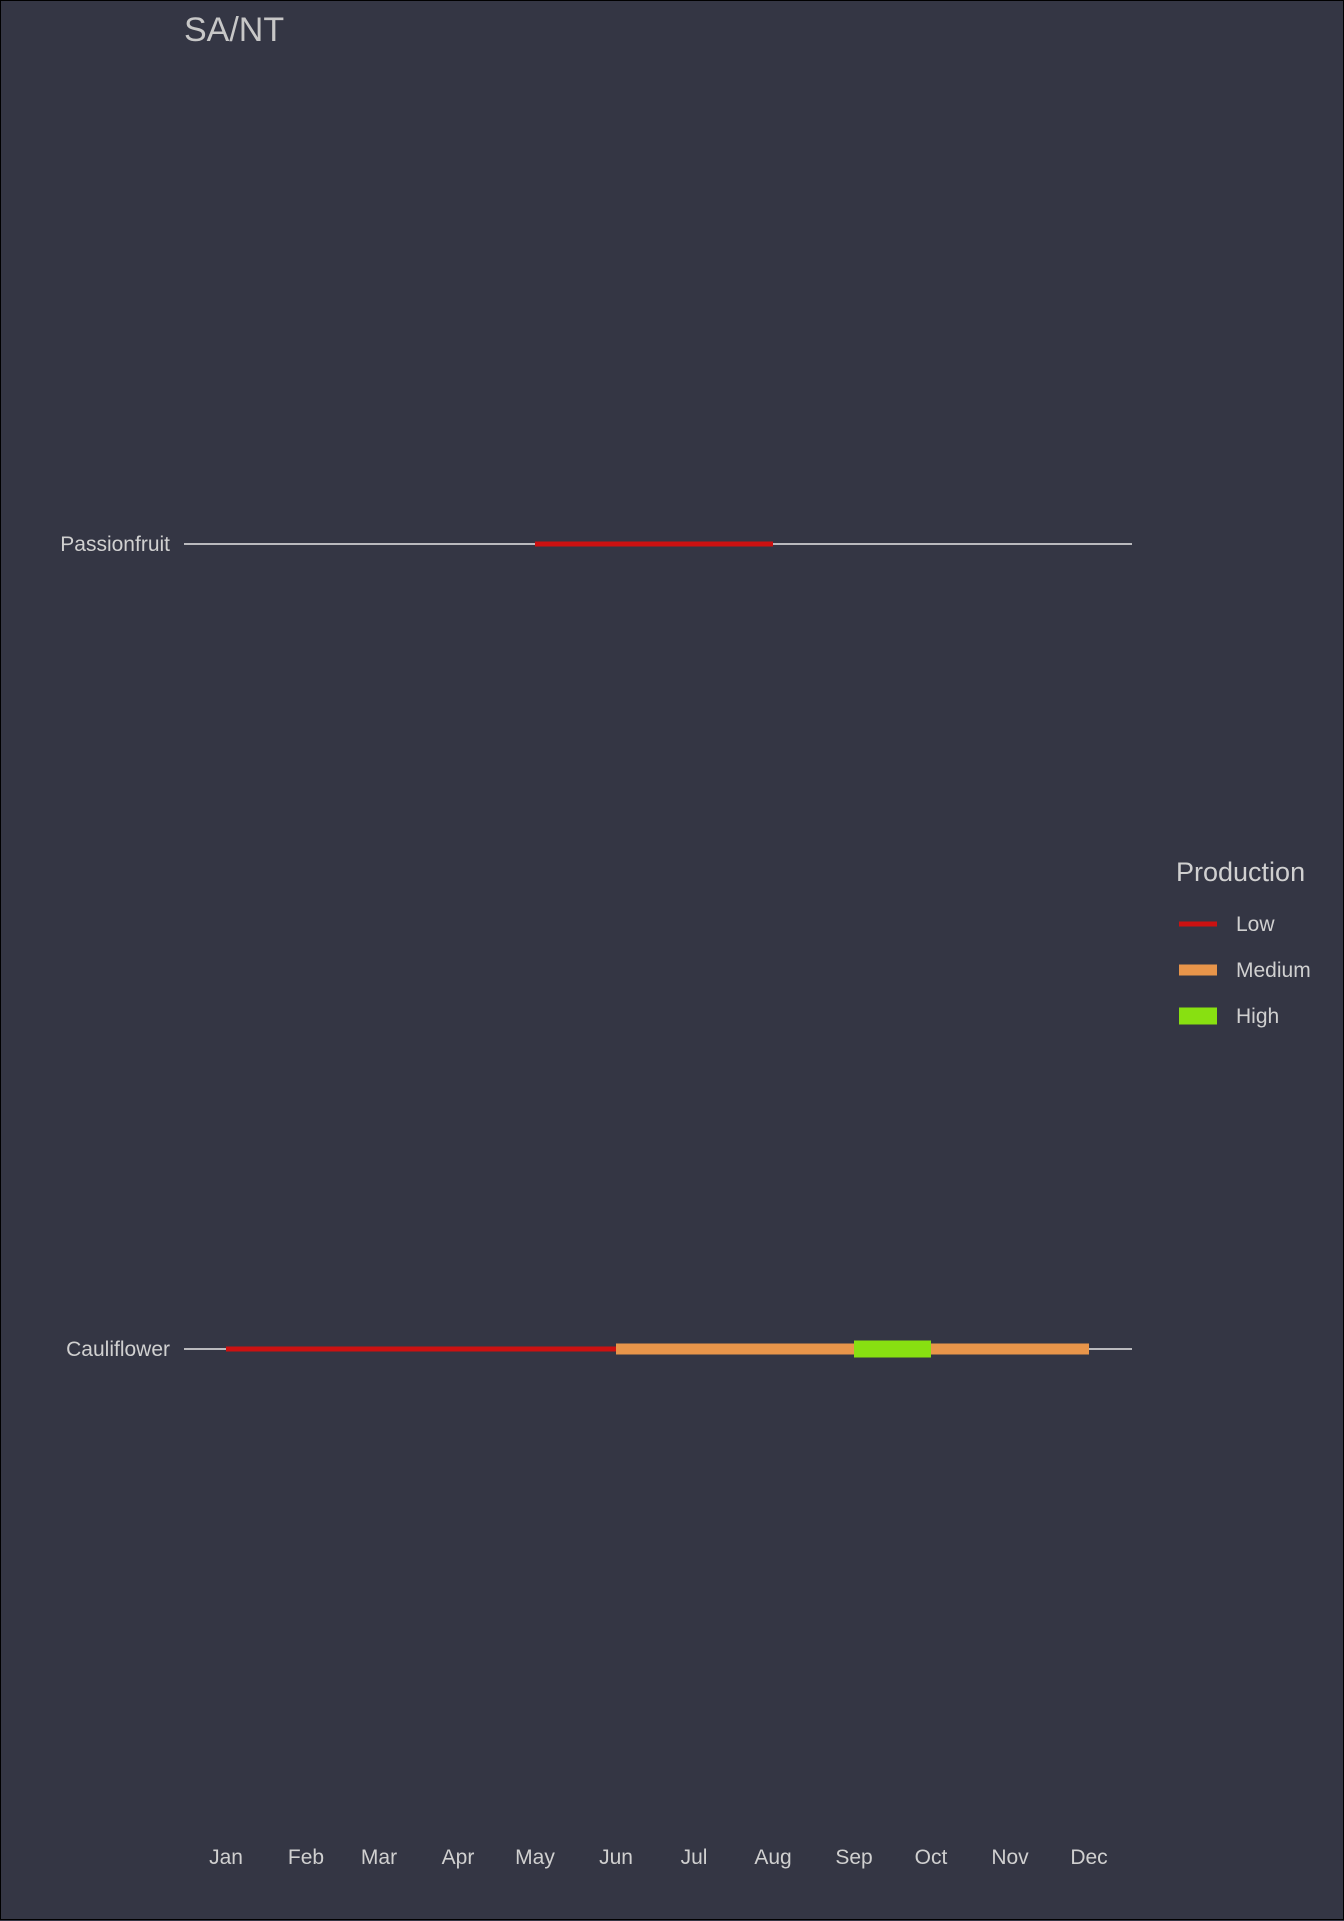 This screenshot has width=1344, height=1921. Describe the element at coordinates (735, 1349) in the screenshot. I see `segment-cauliflower-medium-jun-sep` at that location.